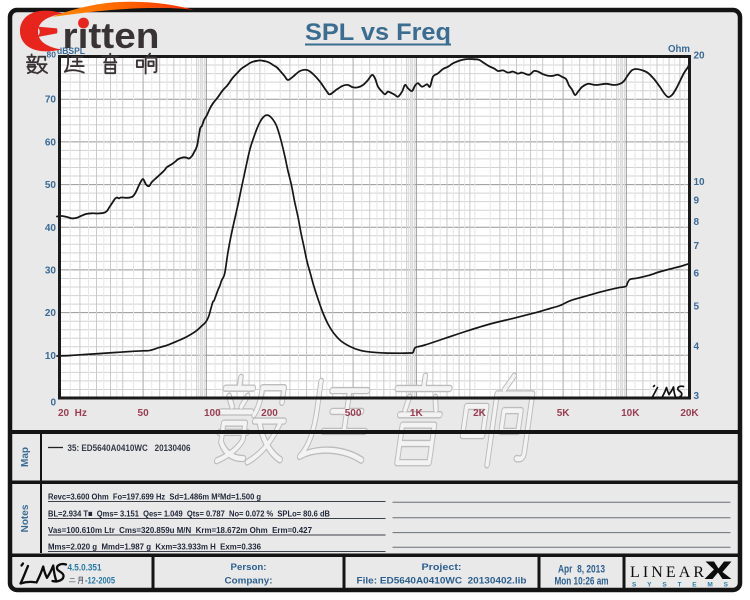  What do you see at coordinates (442, 567) in the screenshot?
I see `svg-text: Project:` at bounding box center [442, 567].